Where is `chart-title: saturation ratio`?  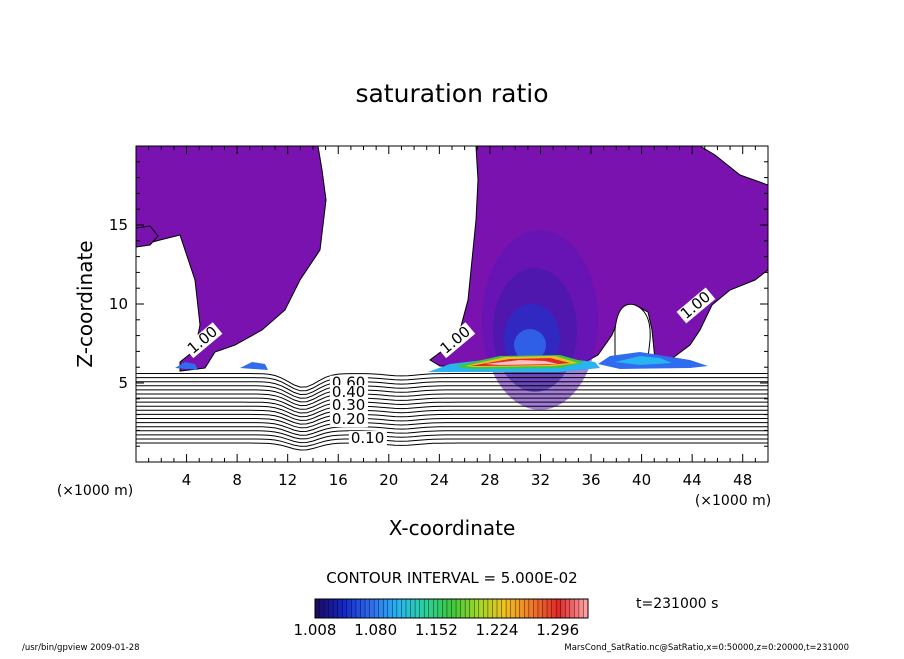
chart-title: saturation ratio is located at coordinates (451, 93).